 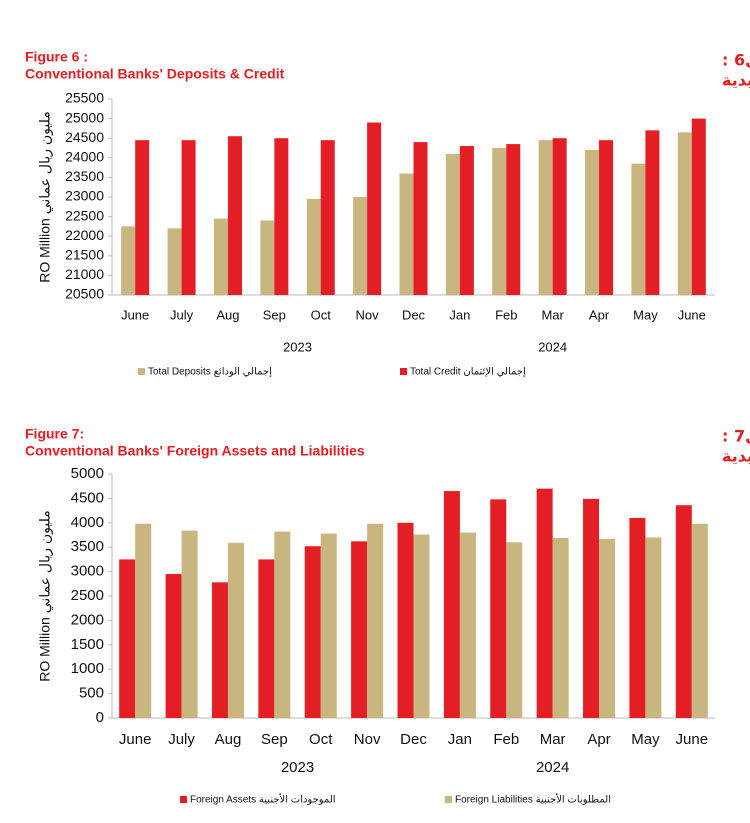 What do you see at coordinates (87, 619) in the screenshot?
I see `y-tick-label: 2000` at bounding box center [87, 619].